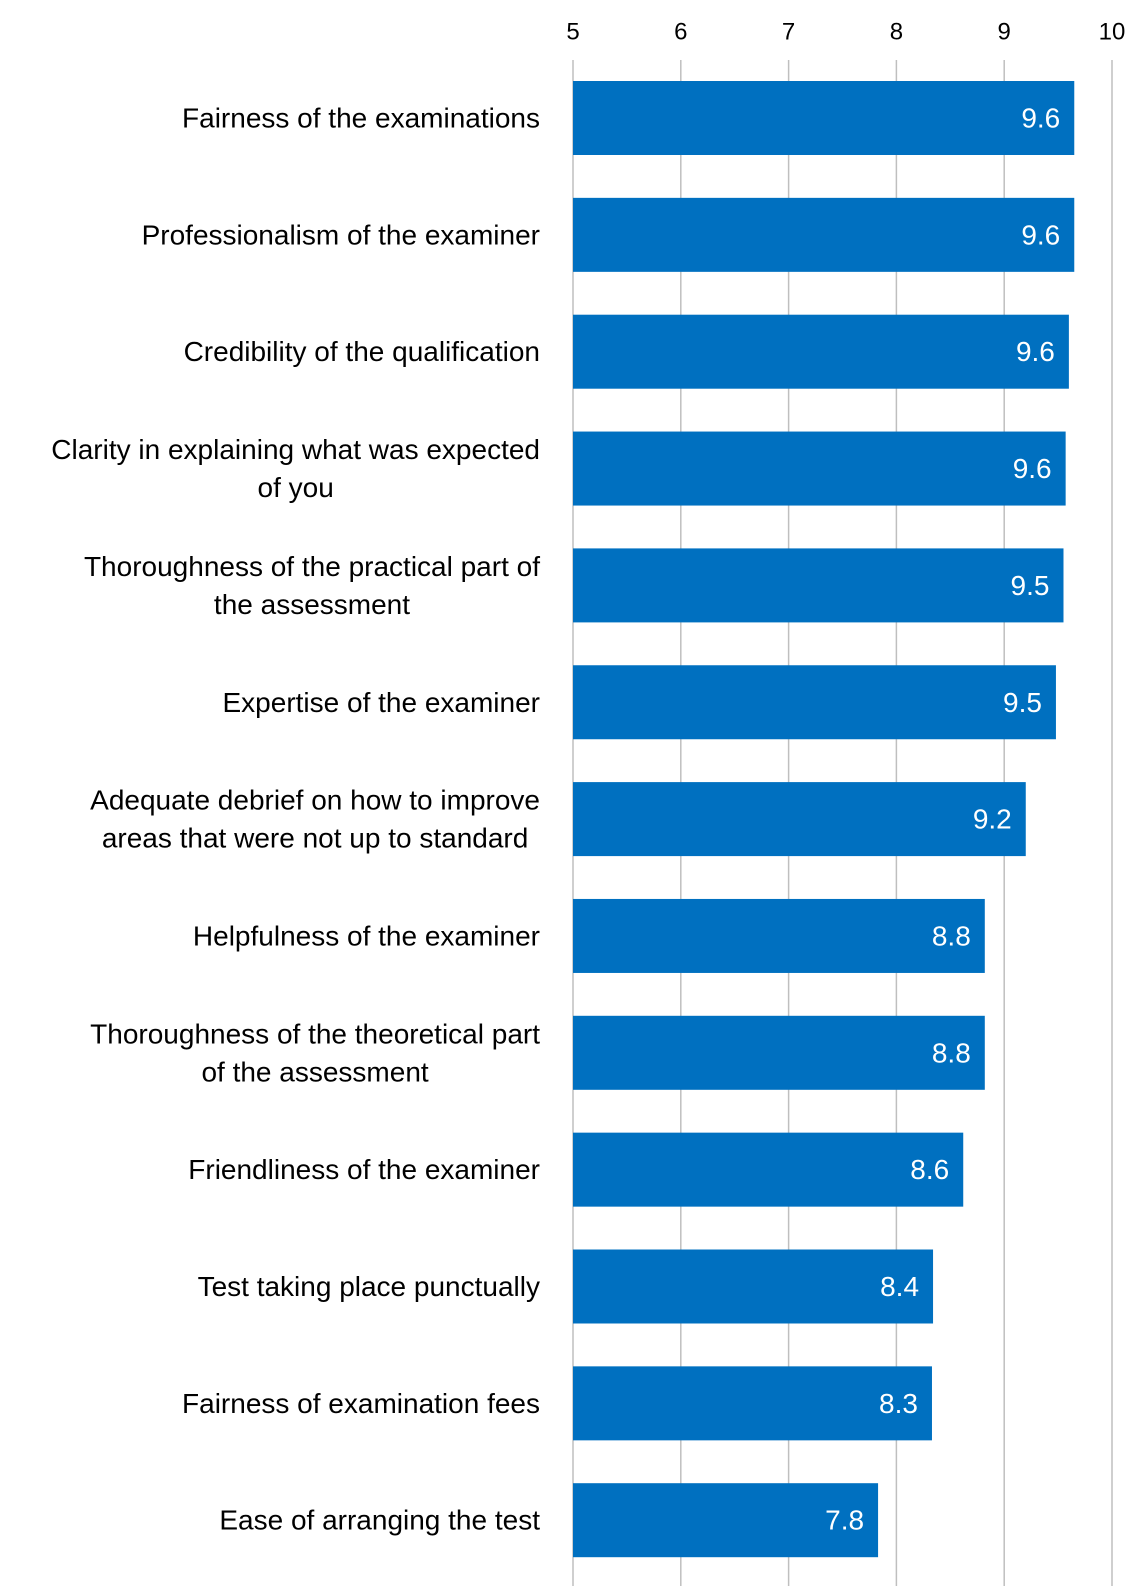 The height and width of the screenshot is (1586, 1148). What do you see at coordinates (899, 1286) in the screenshot?
I see `data-label: 8.4` at bounding box center [899, 1286].